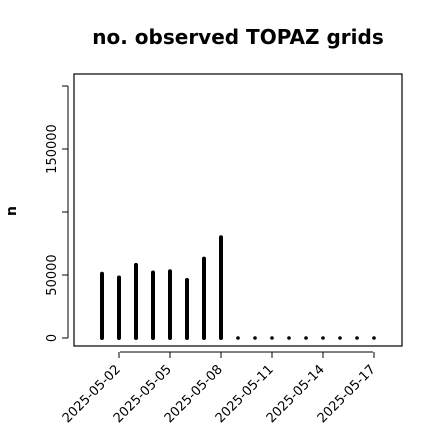  I want to click on chart-title: no. observed TOPAZ grids, so click(237, 37).